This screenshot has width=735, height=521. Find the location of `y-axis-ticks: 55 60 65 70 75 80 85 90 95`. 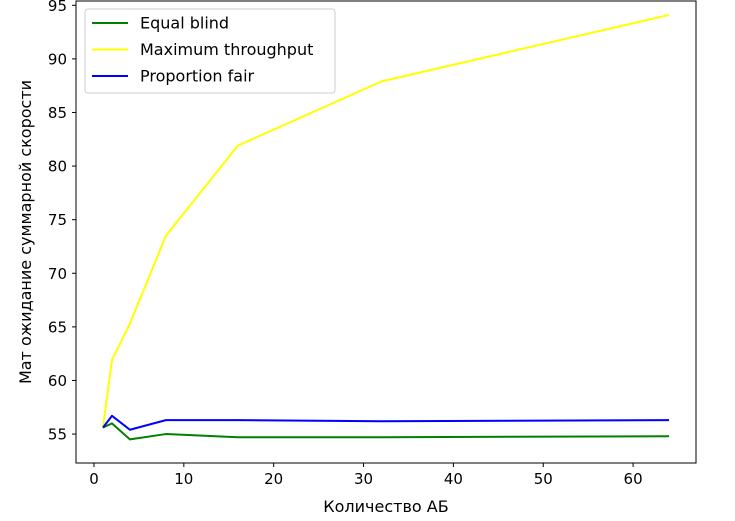

y-axis-ticks: 55 60 65 70 75 80 85 90 95 is located at coordinates (62, 222).